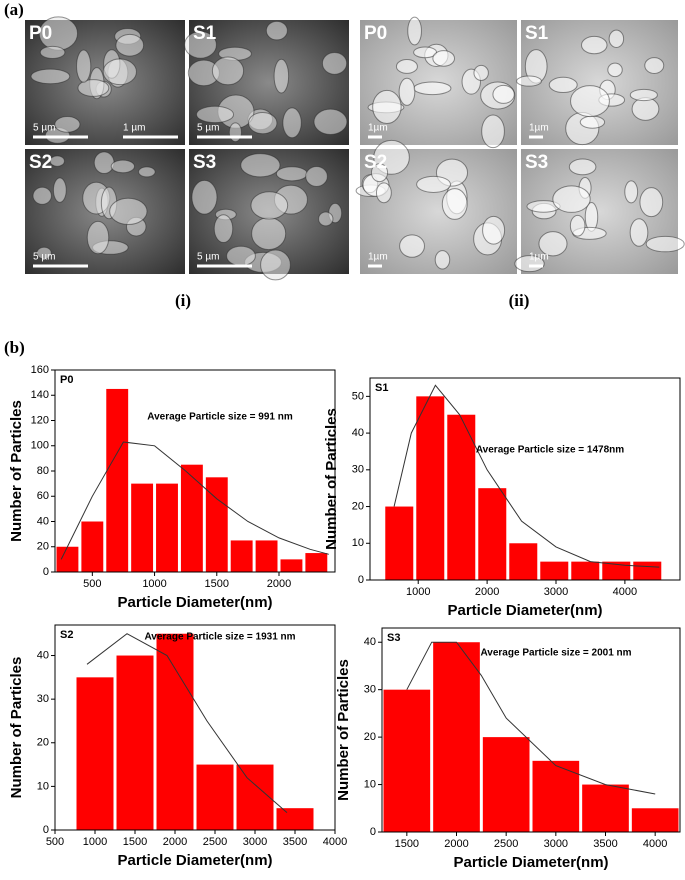 The width and height of the screenshot is (685, 880). I want to click on group-label: (i), so click(183, 300).